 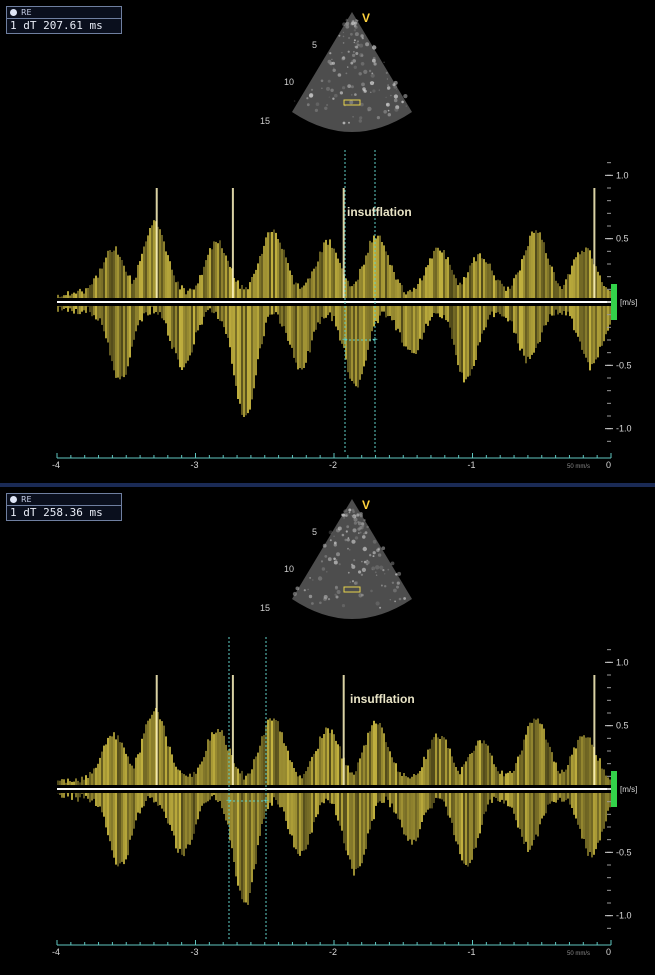 What do you see at coordinates (56, 465) in the screenshot?
I see `time-tick-label: -4` at bounding box center [56, 465].